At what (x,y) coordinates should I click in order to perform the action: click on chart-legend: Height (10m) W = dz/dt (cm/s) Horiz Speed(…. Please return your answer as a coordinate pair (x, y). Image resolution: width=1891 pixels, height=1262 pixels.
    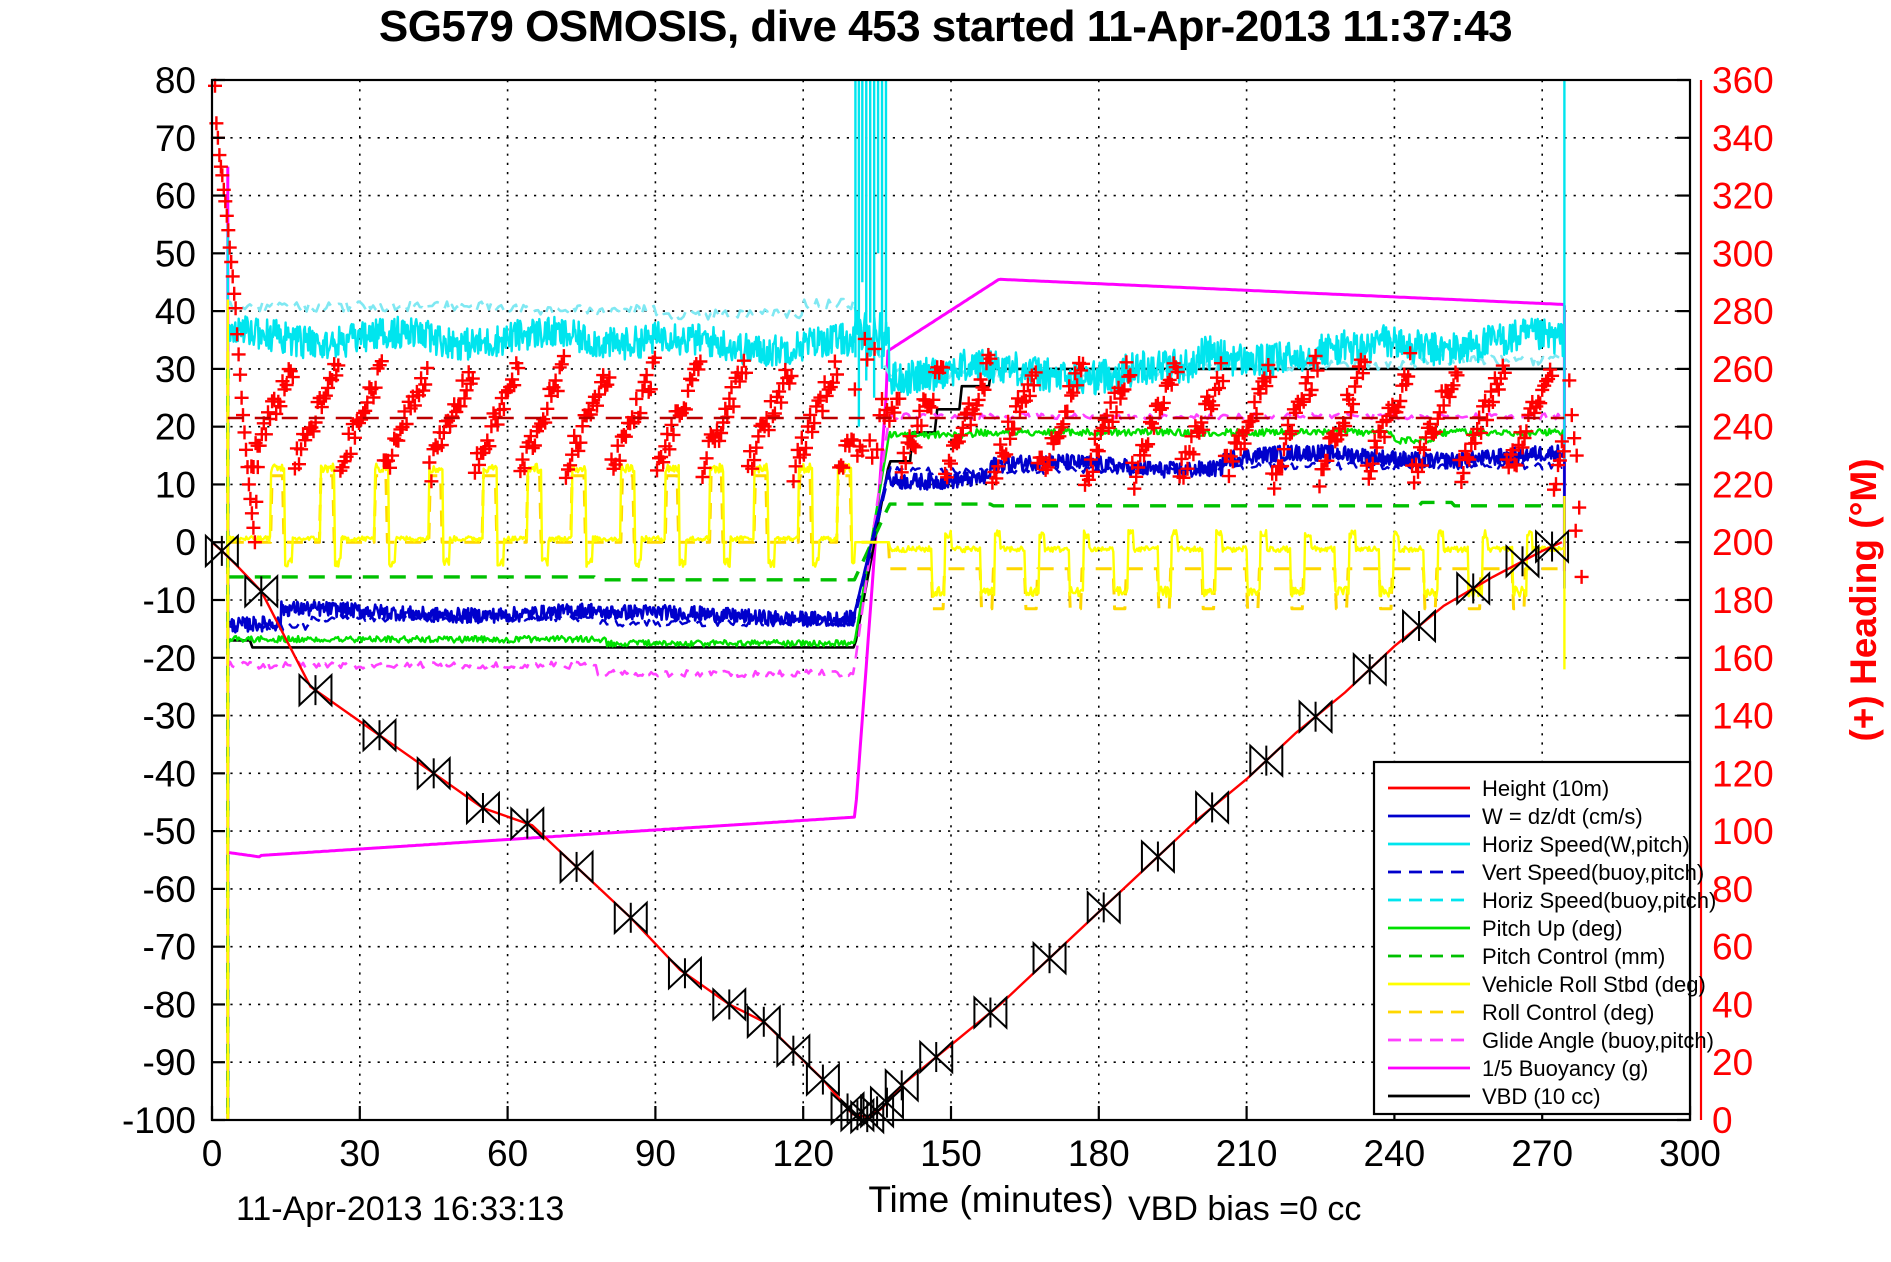
    Looking at the image, I should click on (1544, 938).